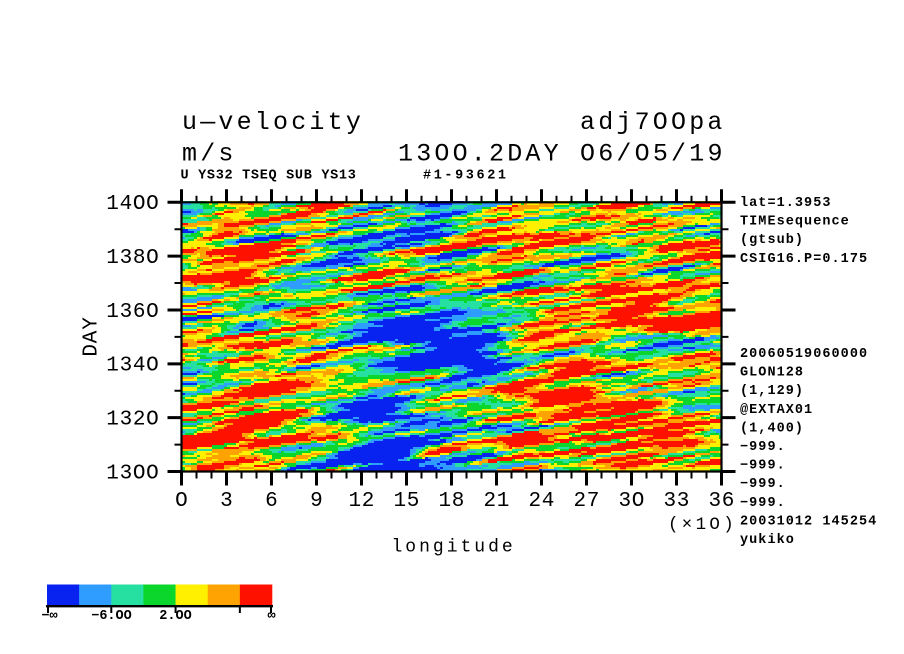  Describe the element at coordinates (132, 258) in the screenshot. I see `svg-text: 138O` at that location.